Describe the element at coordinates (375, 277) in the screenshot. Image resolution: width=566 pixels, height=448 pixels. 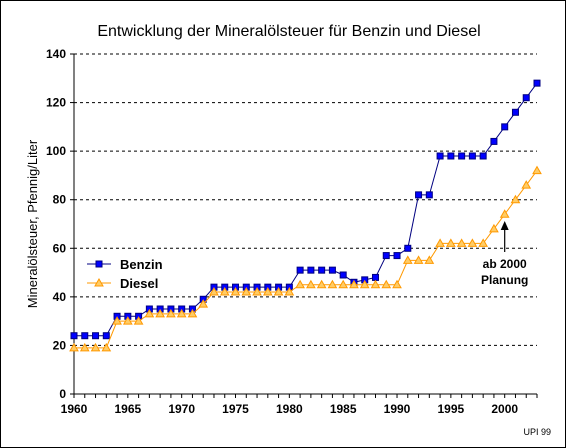
I see `point-benzin-1988` at that location.